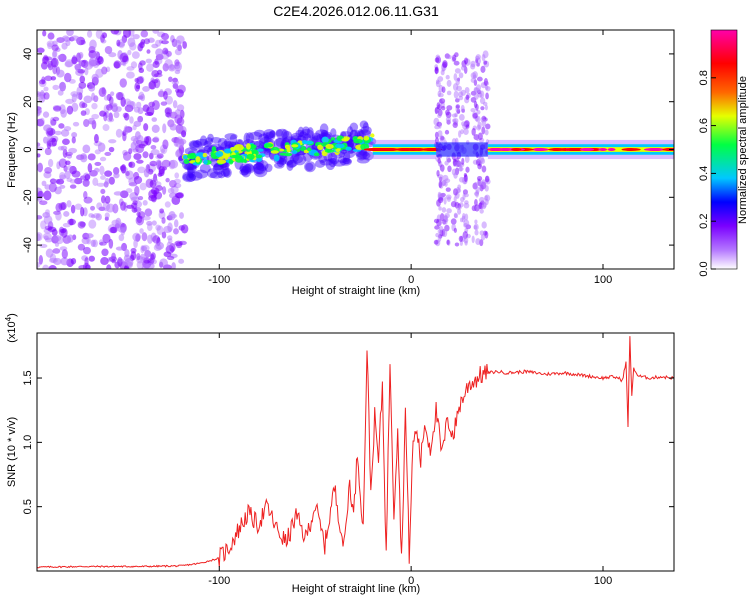 The width and height of the screenshot is (750, 600). What do you see at coordinates (28, 149) in the screenshot?
I see `spectrogram-y-tick-label: 0` at bounding box center [28, 149].